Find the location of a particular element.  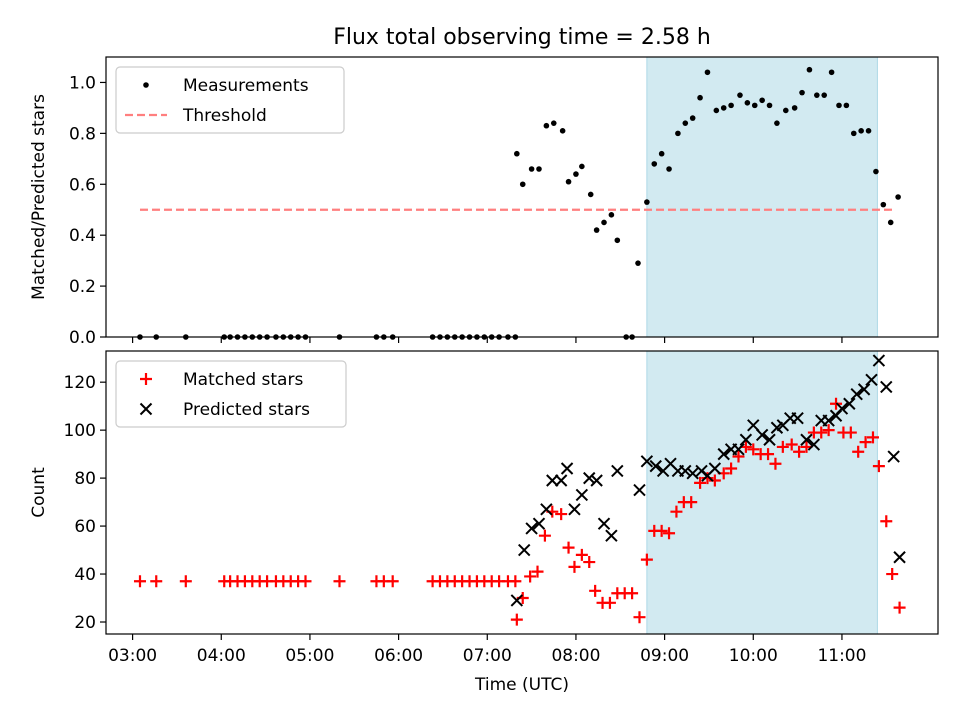

series-predicted-stars is located at coordinates (708, 480).